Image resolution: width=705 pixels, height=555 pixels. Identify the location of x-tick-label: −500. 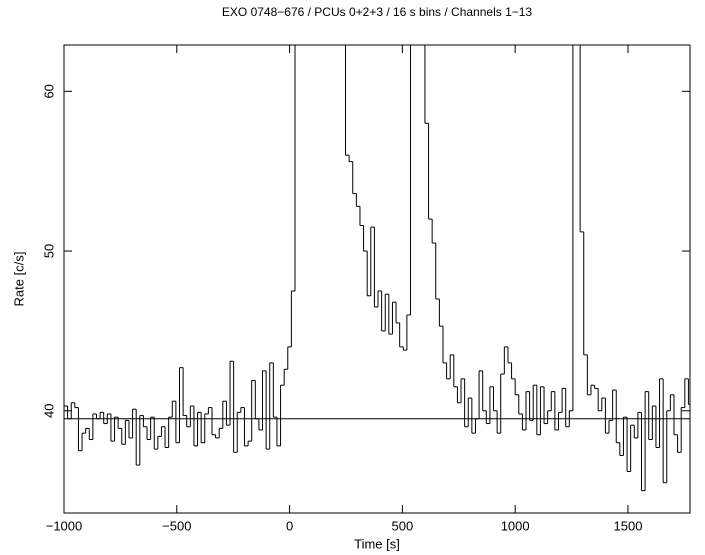
(176, 525).